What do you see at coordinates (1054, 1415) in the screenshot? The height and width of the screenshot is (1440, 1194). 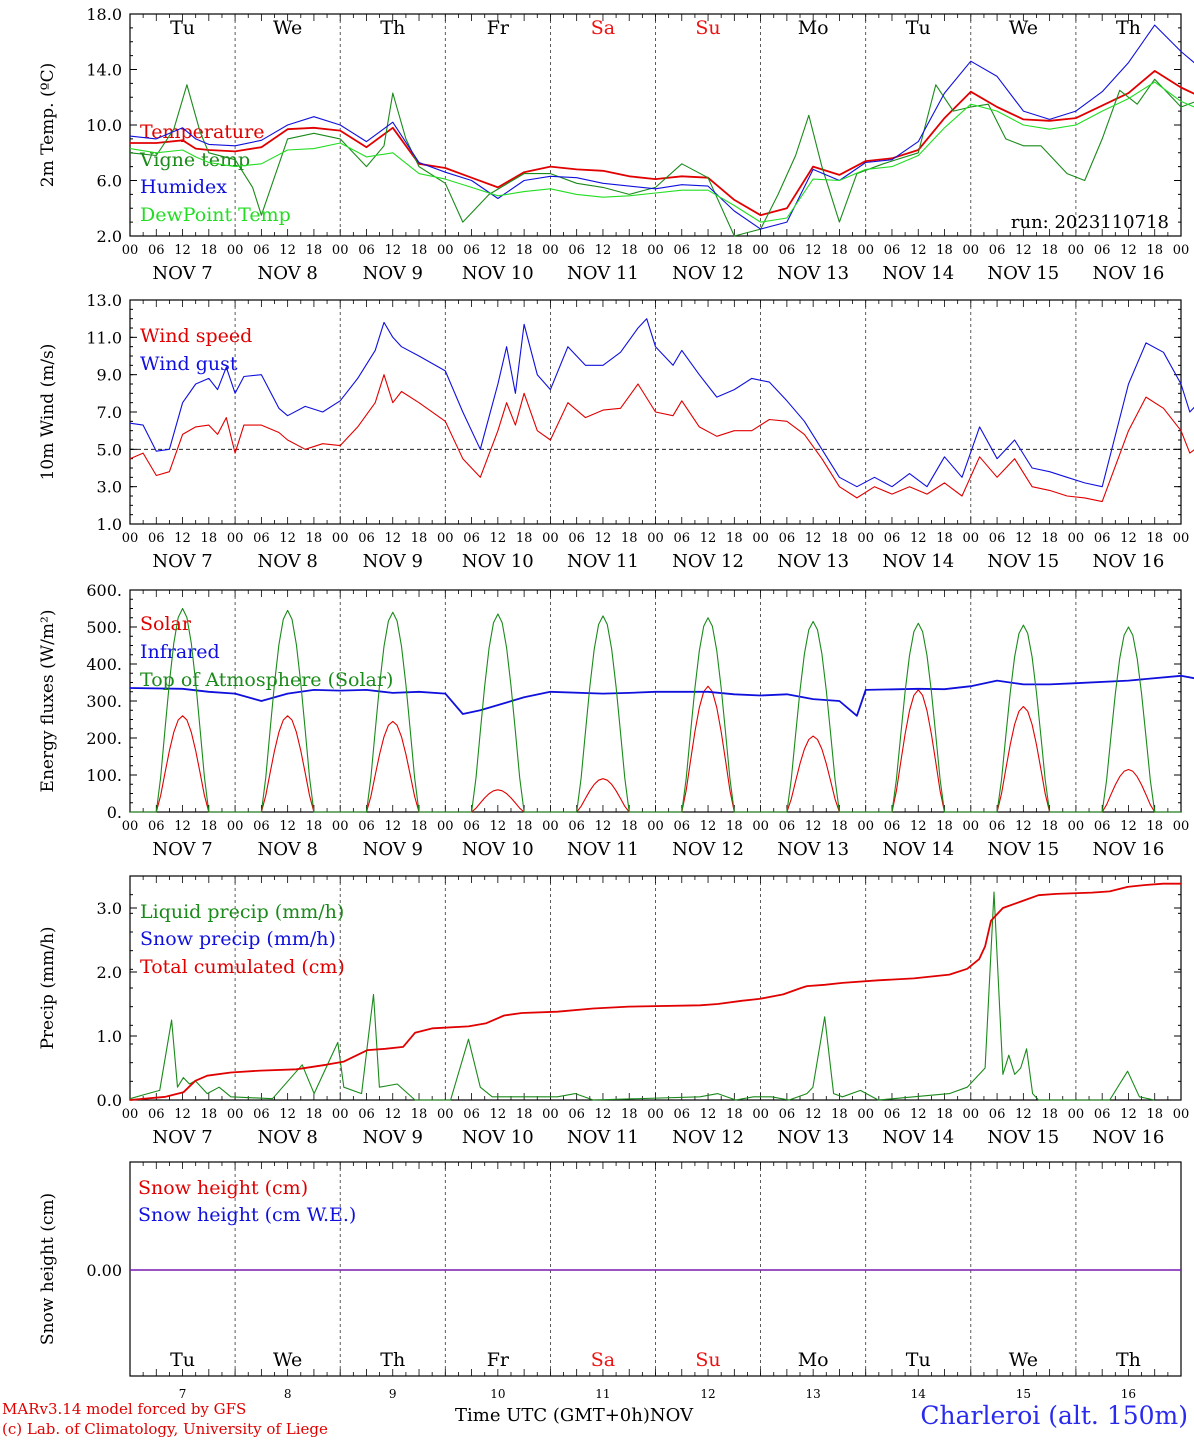 I see `station-title: Charleroi (alt. 150m)` at bounding box center [1054, 1415].